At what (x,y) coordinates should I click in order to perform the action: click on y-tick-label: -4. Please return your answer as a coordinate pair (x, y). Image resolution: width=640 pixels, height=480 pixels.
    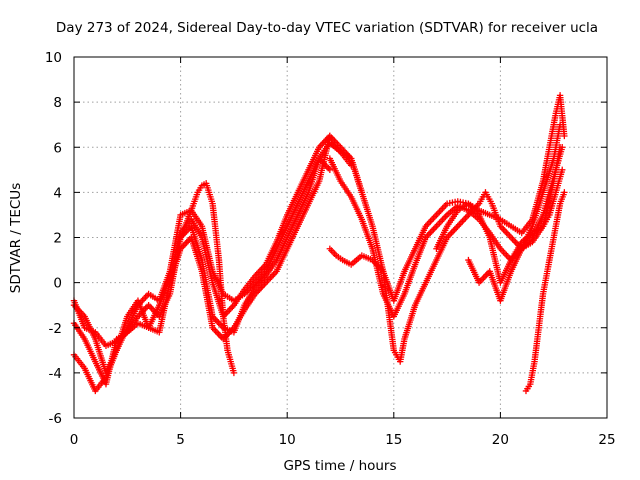
    Looking at the image, I should click on (55, 374).